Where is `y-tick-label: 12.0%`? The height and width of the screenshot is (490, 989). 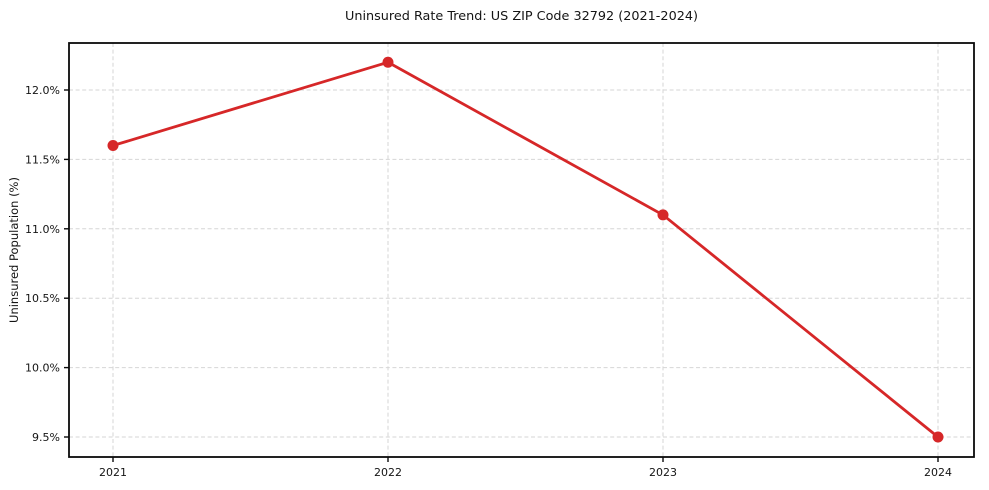
y-tick-label: 12.0% is located at coordinates (42, 90).